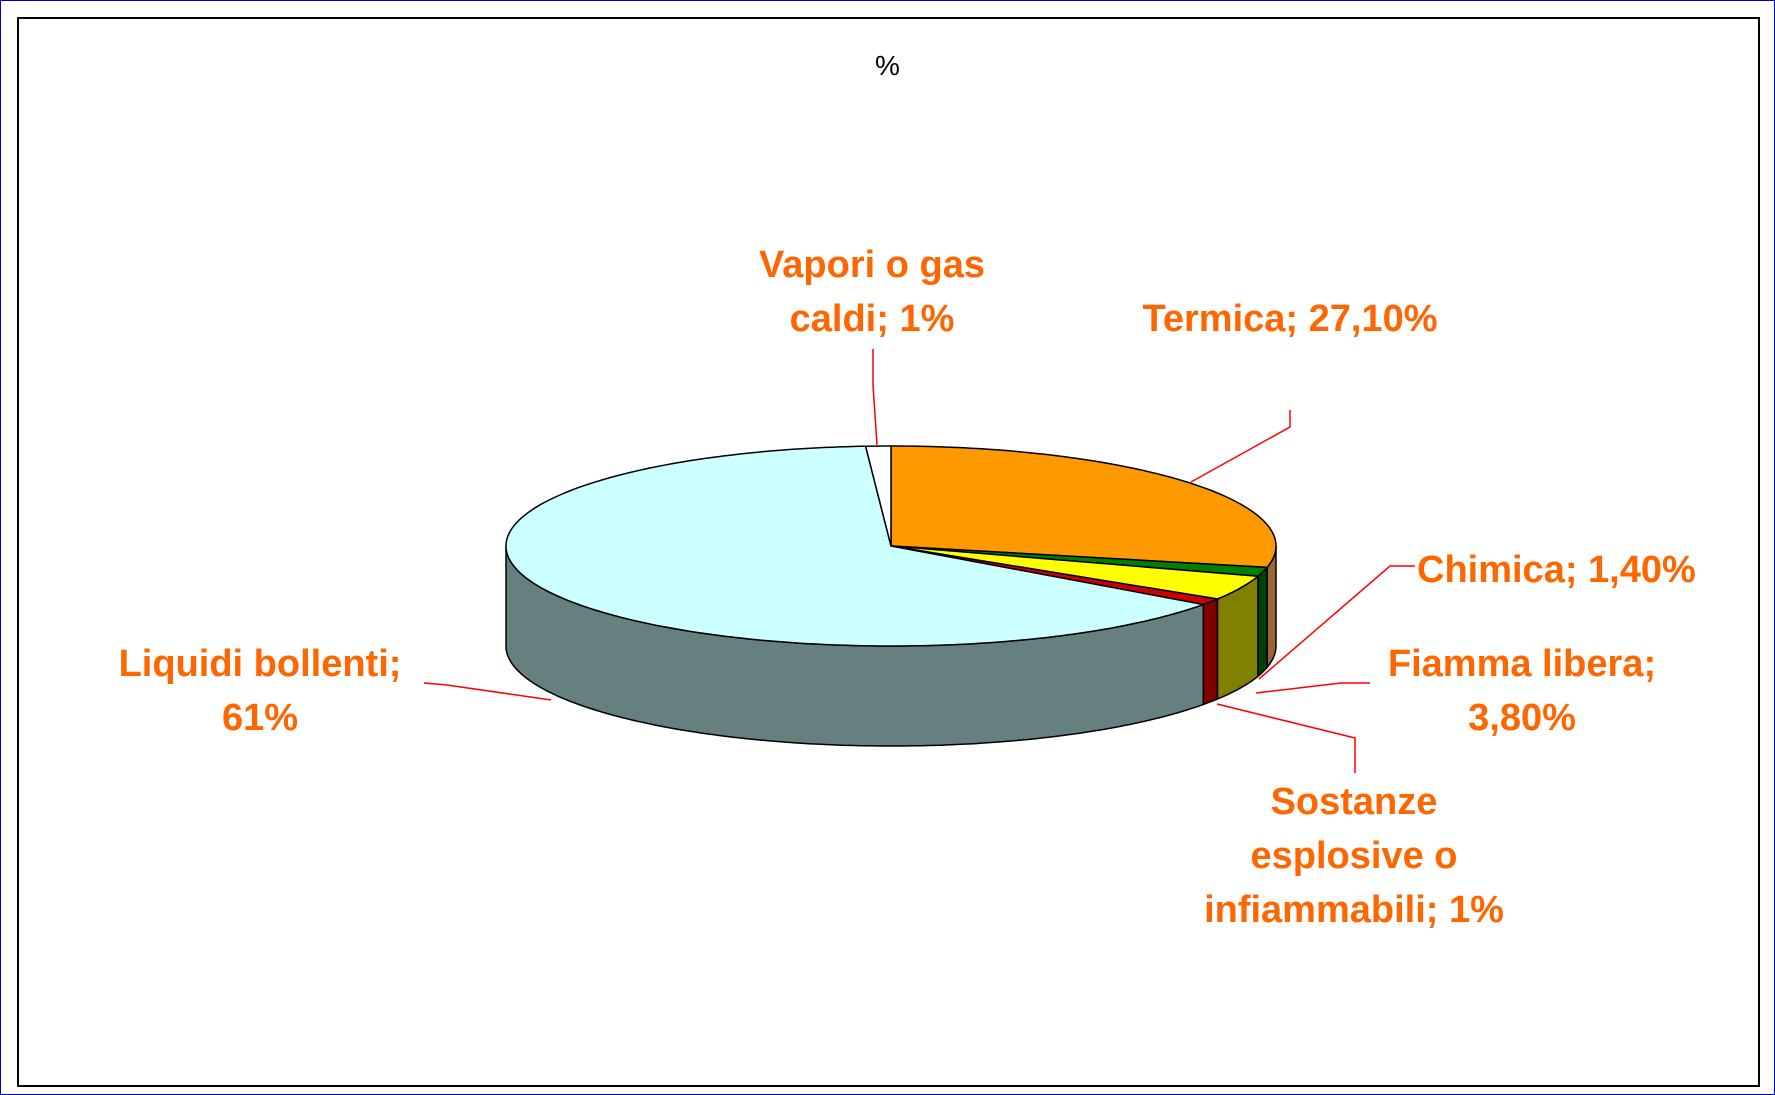  I want to click on value-label: 1,40%, so click(1642, 570).